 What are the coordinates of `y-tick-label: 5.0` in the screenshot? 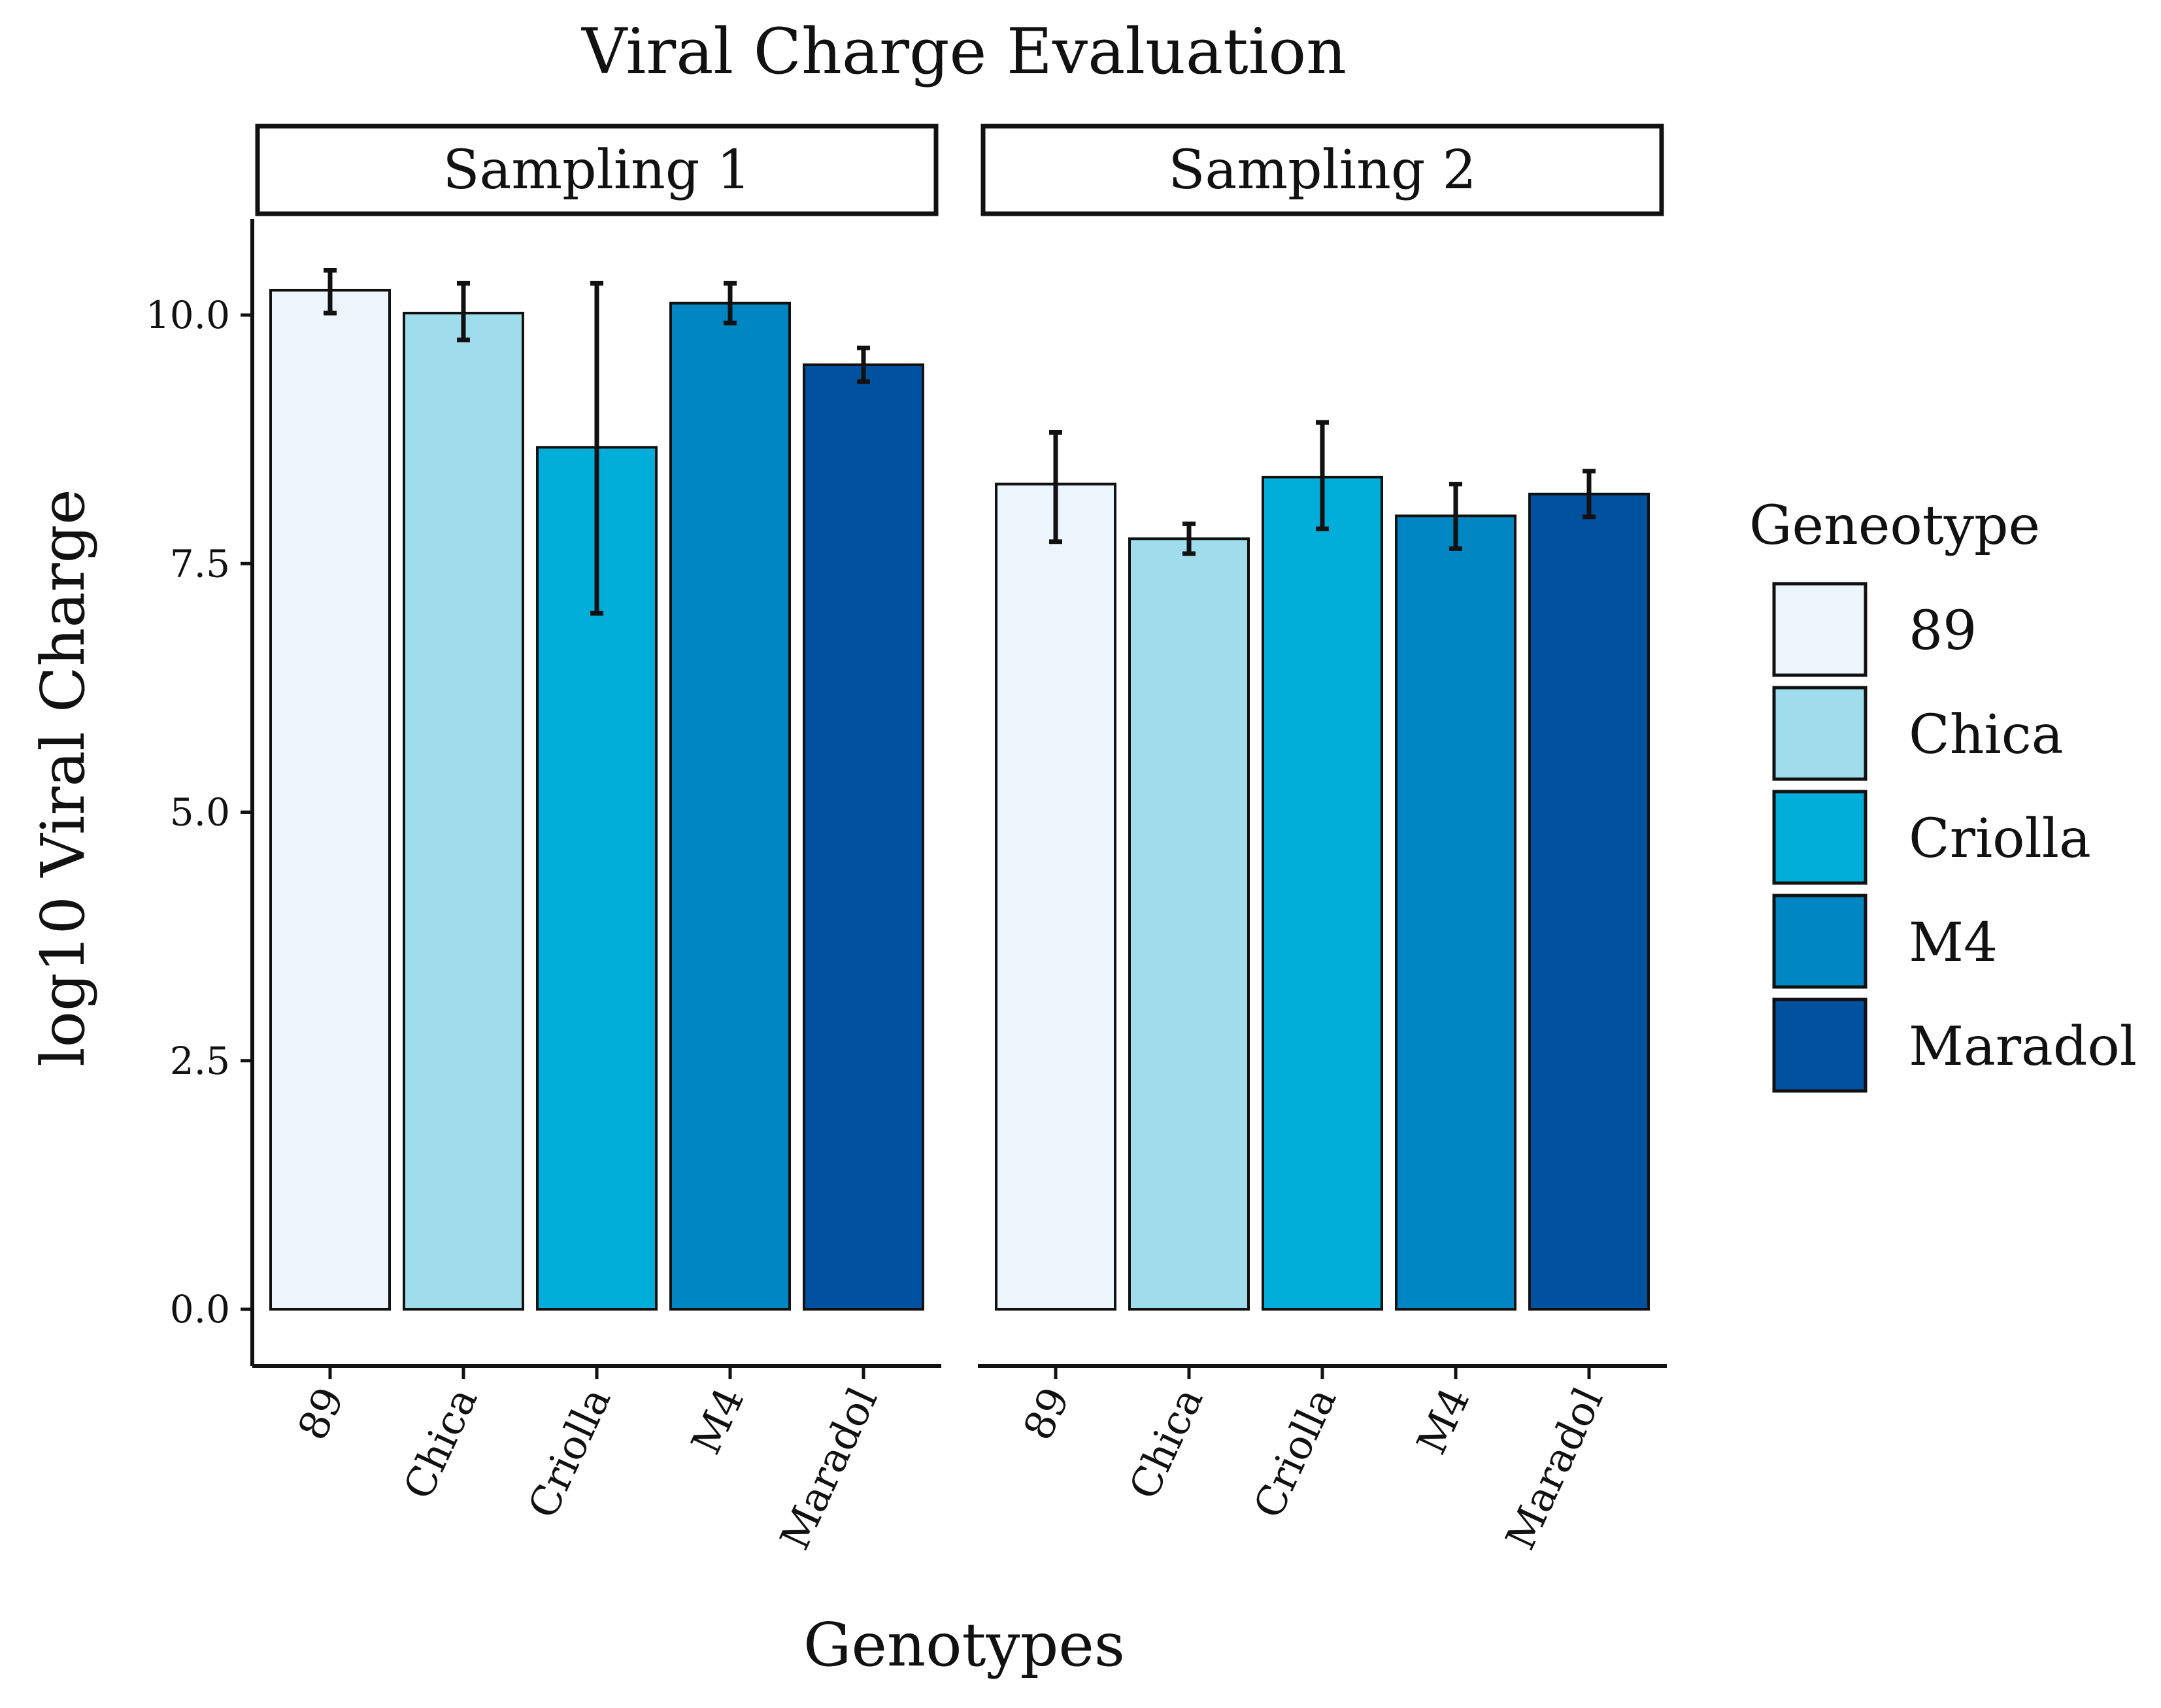 It's located at (200, 812).